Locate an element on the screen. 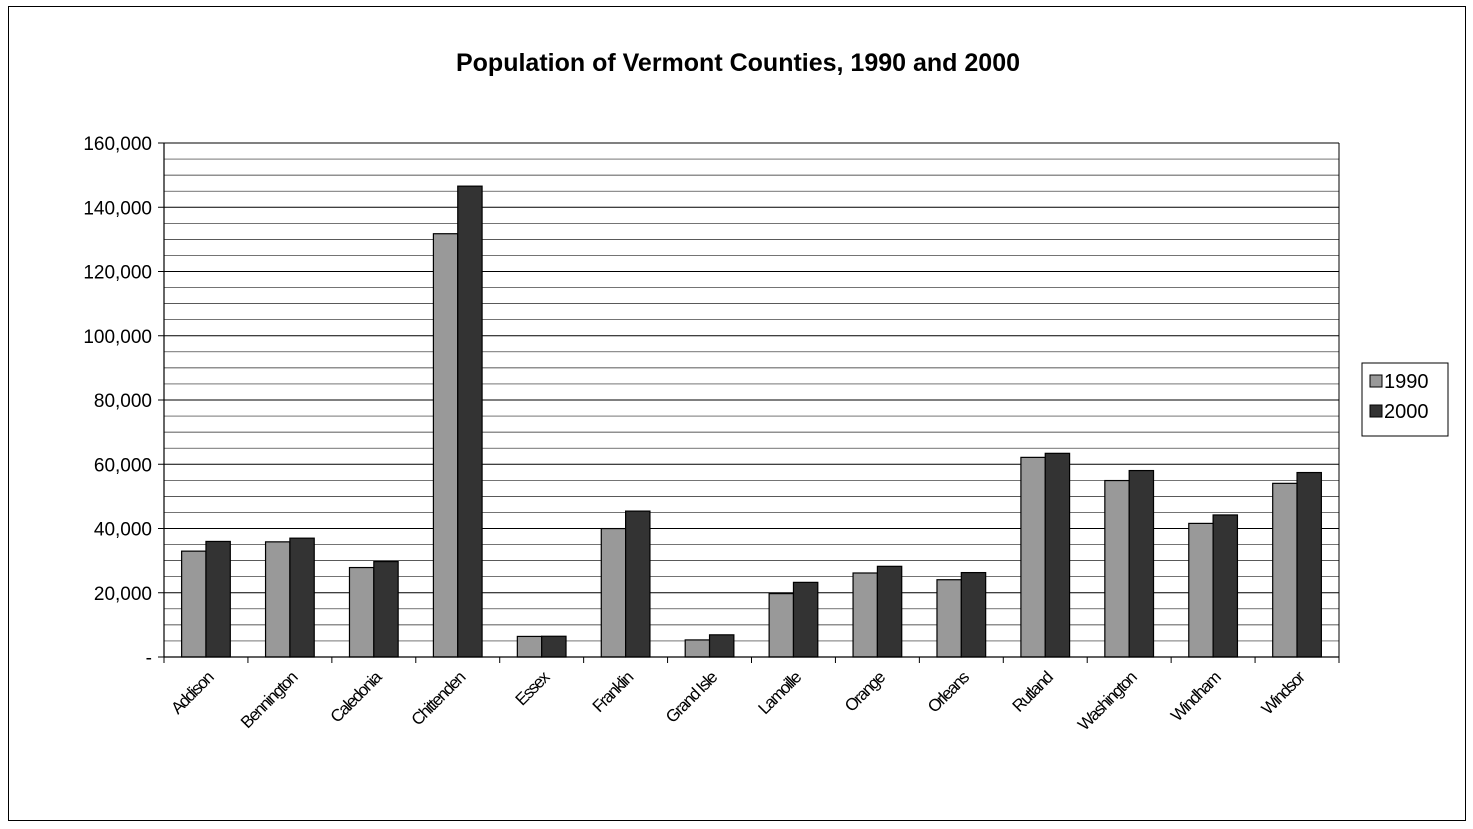  x-category-label: Rutland is located at coordinates (1033, 692).